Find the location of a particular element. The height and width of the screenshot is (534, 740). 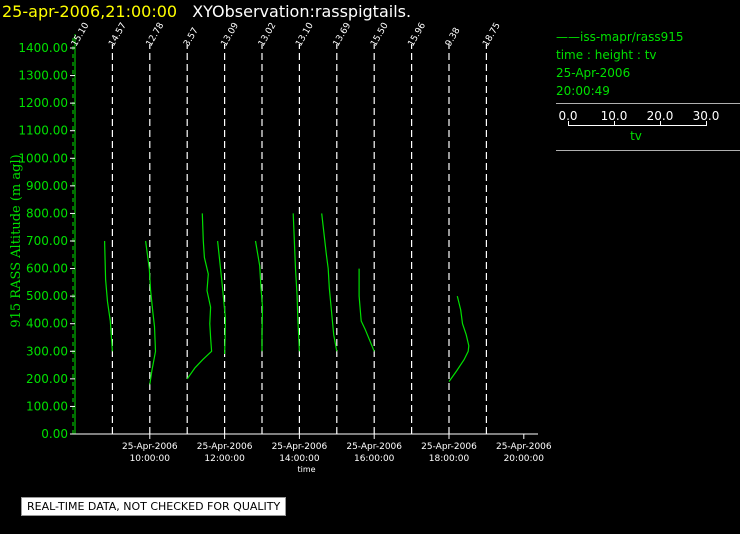

profile-value-label: 12.78 is located at coordinates (156, 35).